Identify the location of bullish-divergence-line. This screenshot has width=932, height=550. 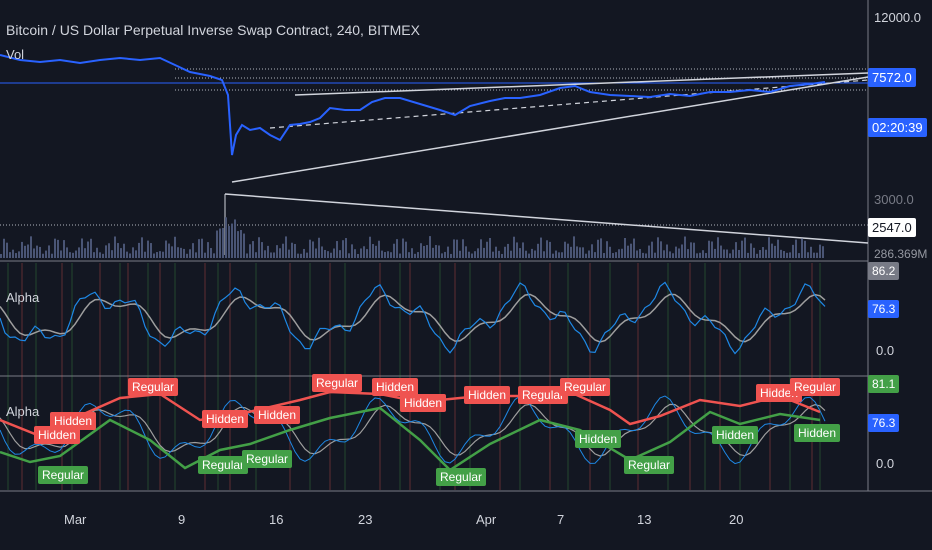
(410, 439).